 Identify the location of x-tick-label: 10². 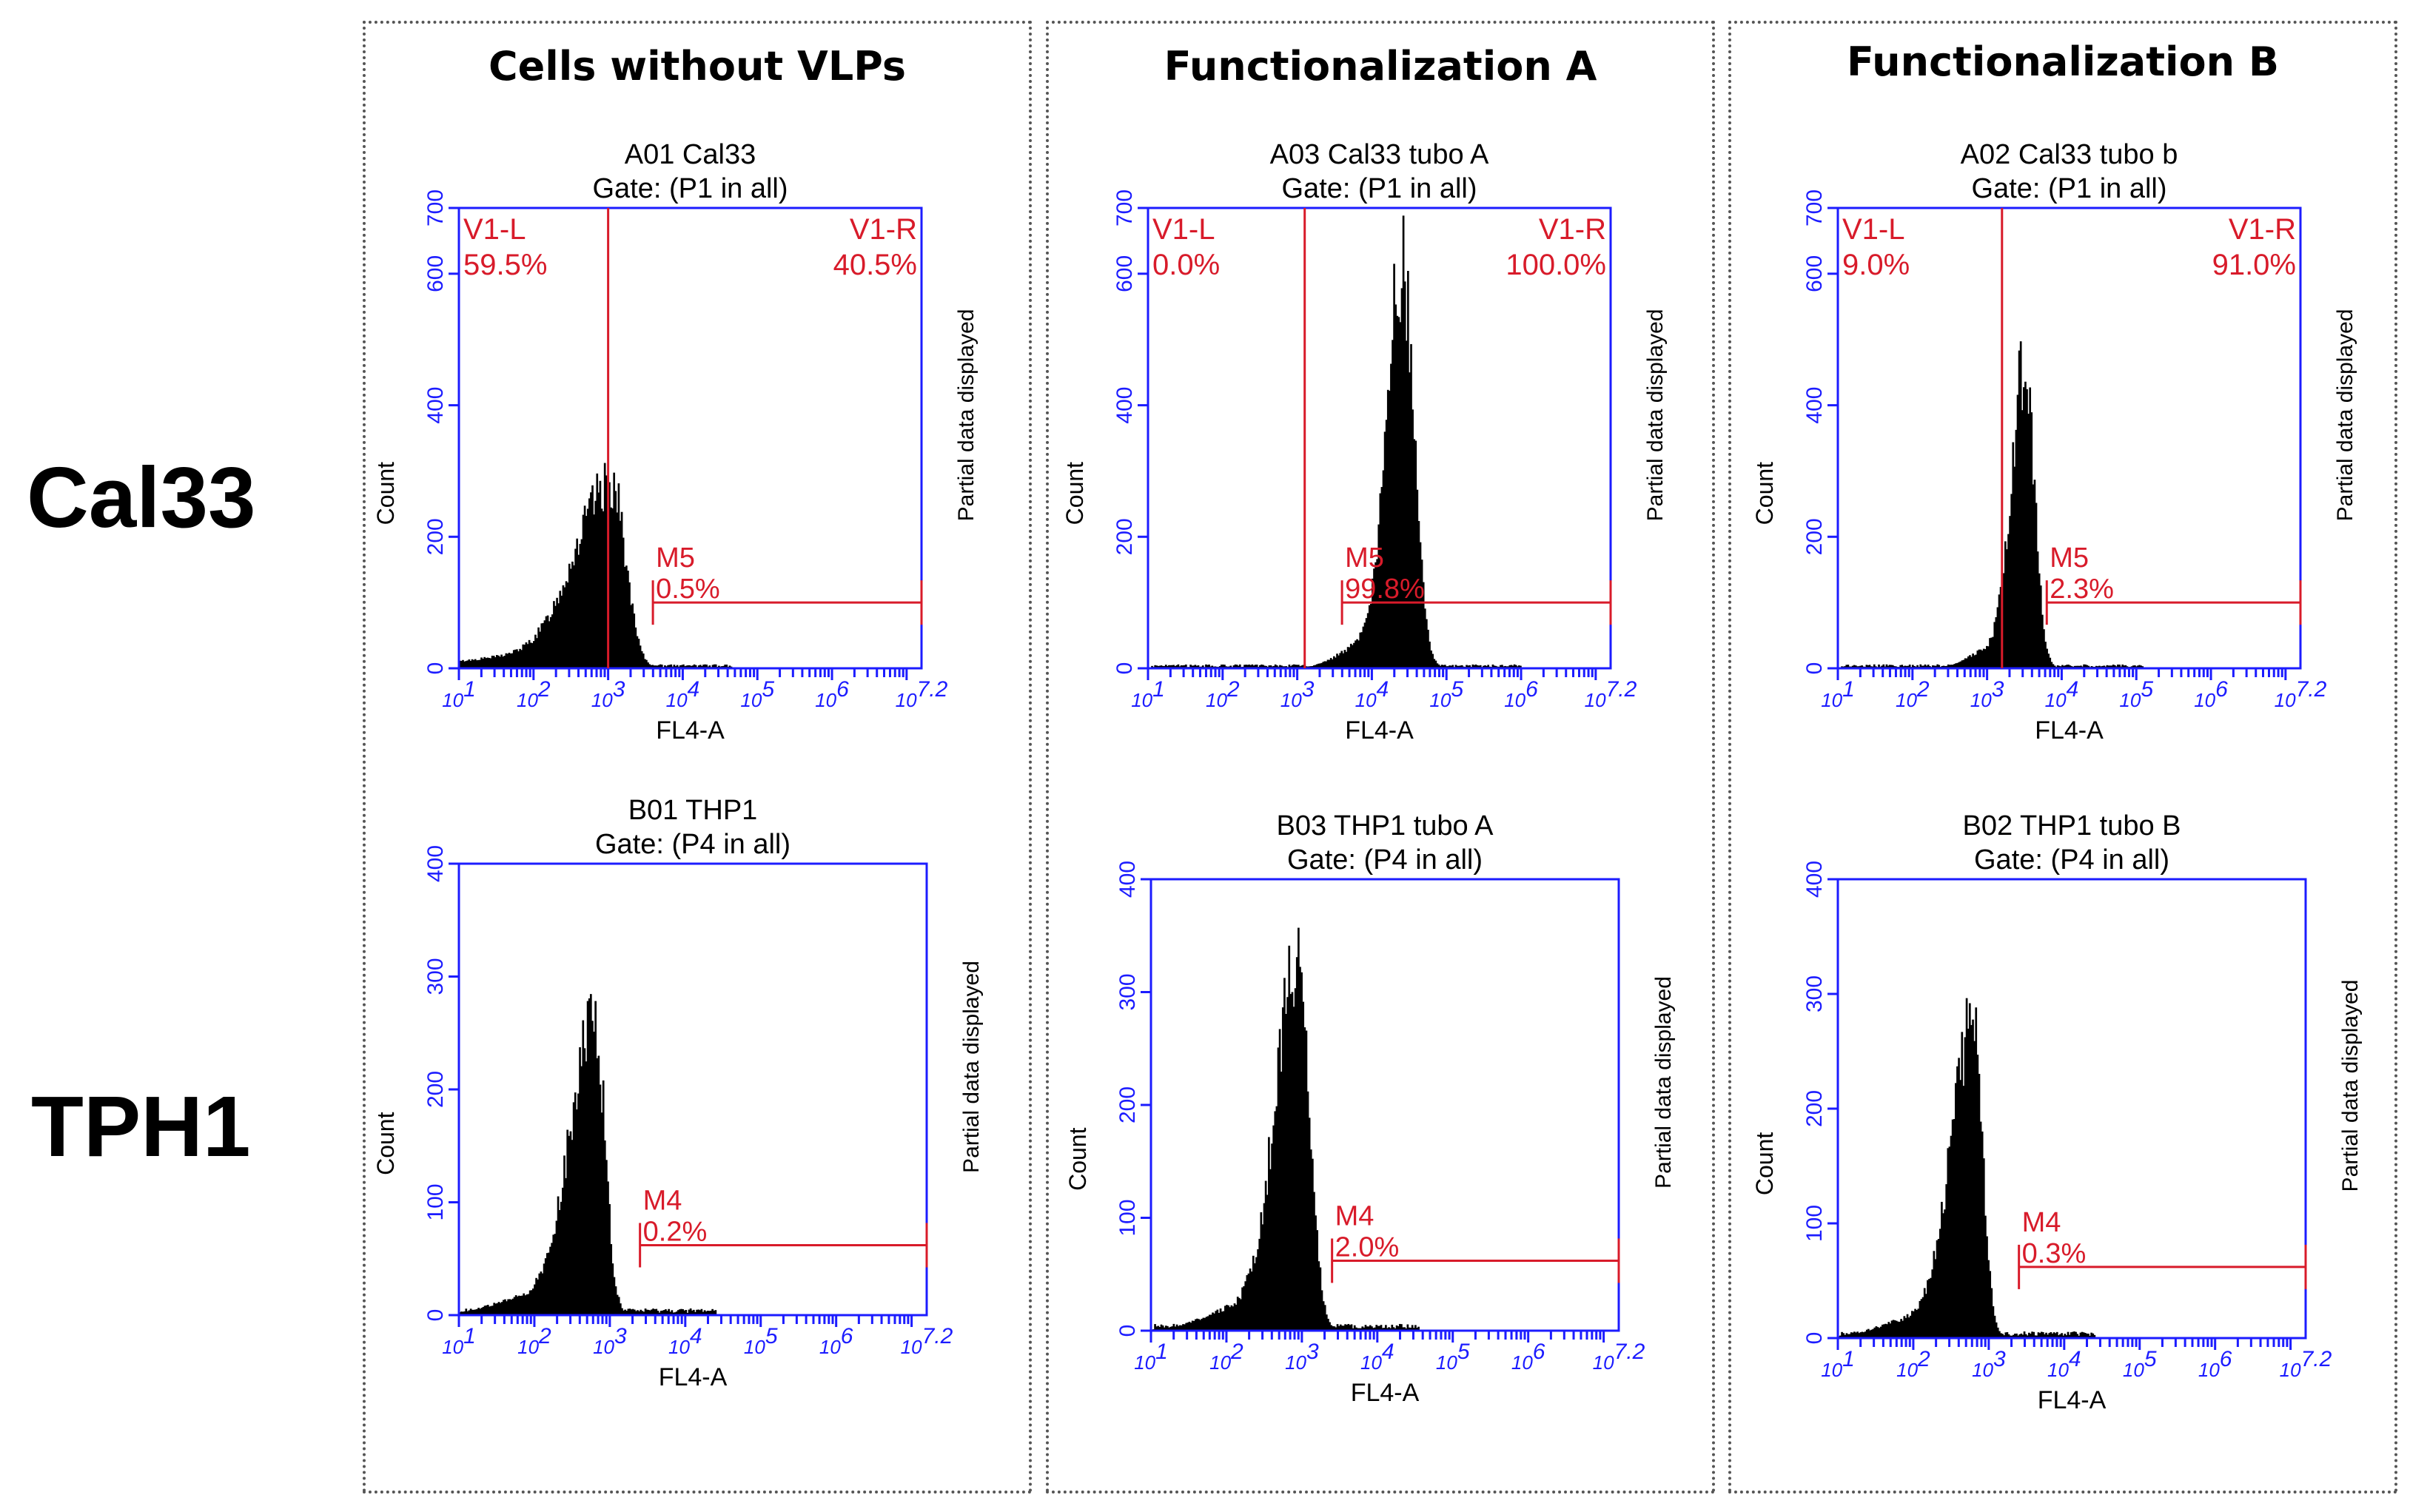
(534, 694).